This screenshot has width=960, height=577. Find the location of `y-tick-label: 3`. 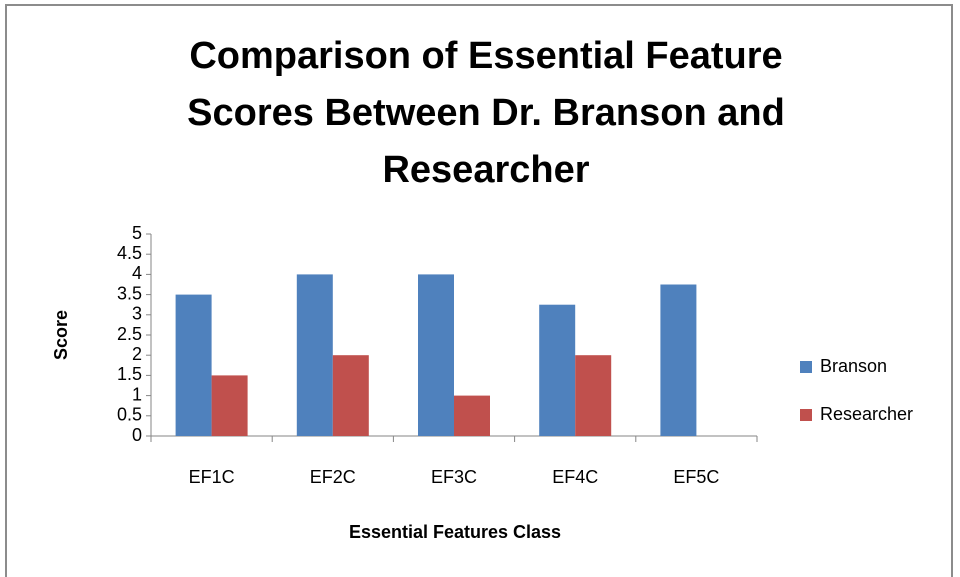

y-tick-label: 3 is located at coordinates (137, 314).